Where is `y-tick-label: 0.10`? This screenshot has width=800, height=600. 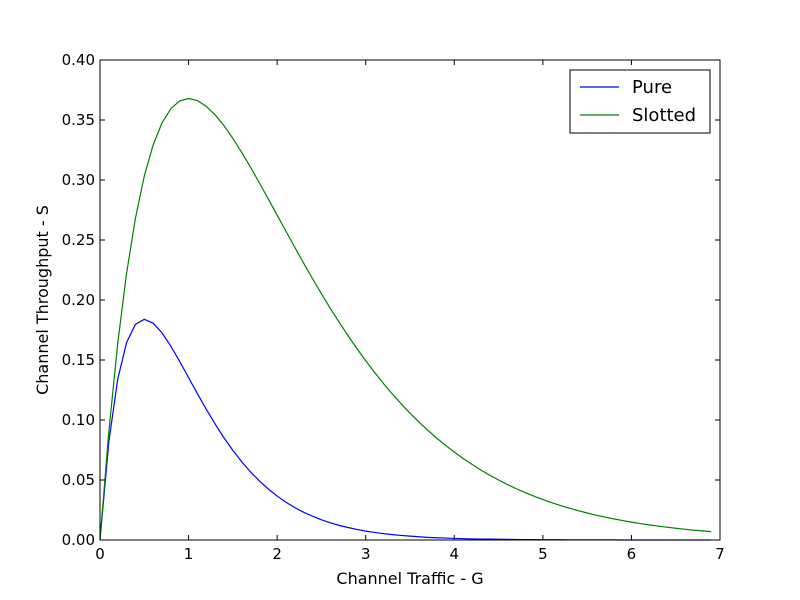
y-tick-label: 0.10 is located at coordinates (78, 420).